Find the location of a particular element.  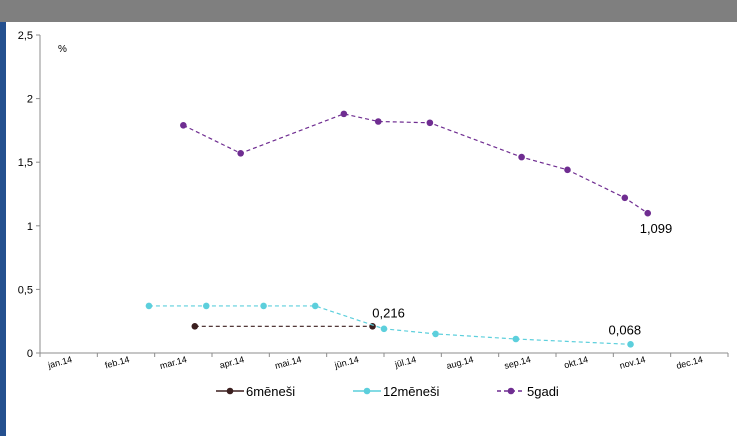

x-tick-label: sep.14 is located at coordinates (517, 362).